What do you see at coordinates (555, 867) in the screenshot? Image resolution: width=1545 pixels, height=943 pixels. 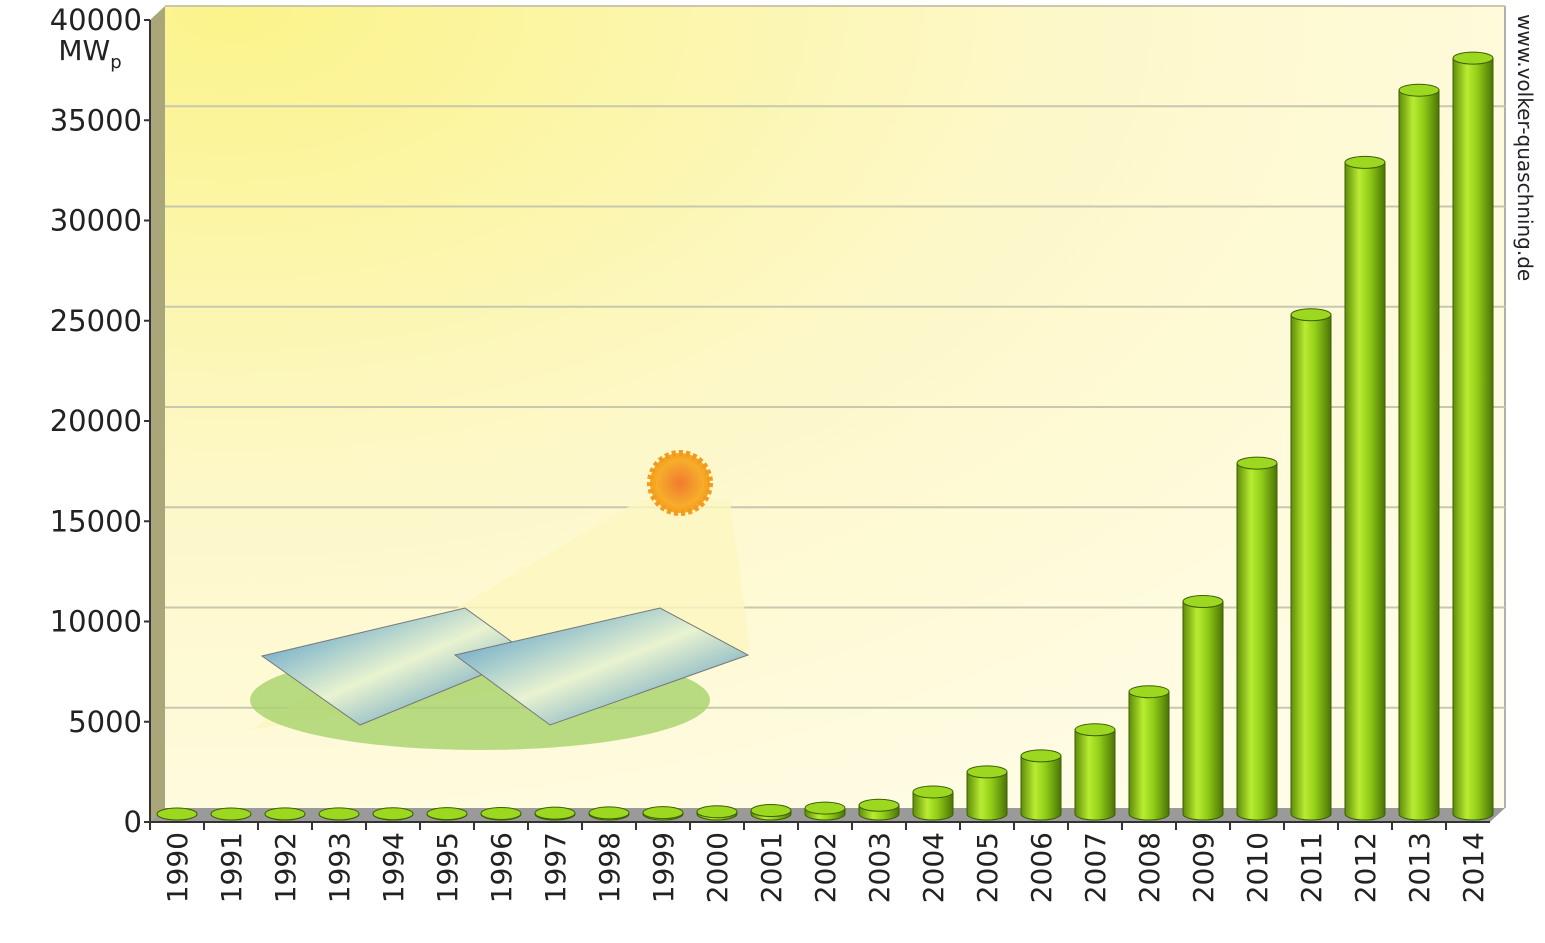 I see `x-tick-label: 1997` at bounding box center [555, 867].